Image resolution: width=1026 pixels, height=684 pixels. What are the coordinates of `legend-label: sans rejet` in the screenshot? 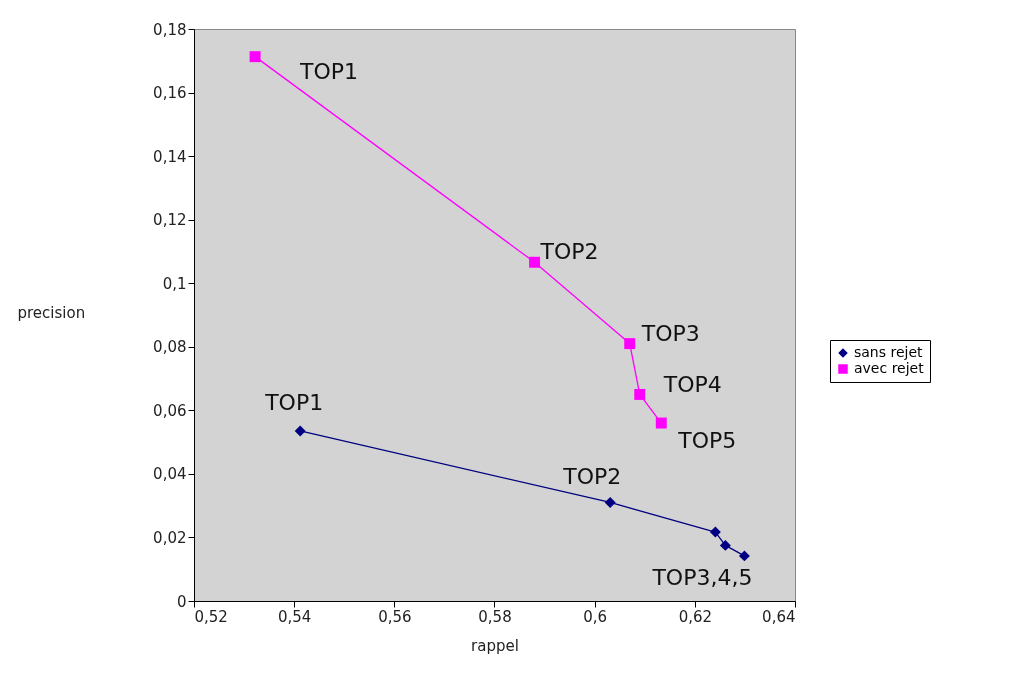 It's located at (889, 352).